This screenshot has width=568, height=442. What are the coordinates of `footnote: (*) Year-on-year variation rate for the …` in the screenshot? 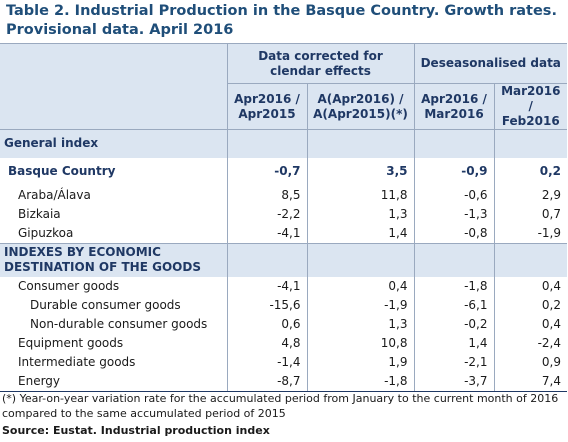 It's located at (280, 406).